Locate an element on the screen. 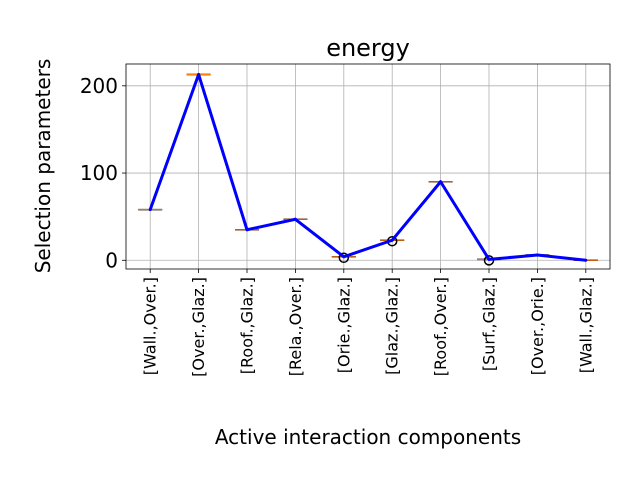 This screenshot has width=640, height=480. x-tick-label: [Roof.,Over.] is located at coordinates (440, 326).